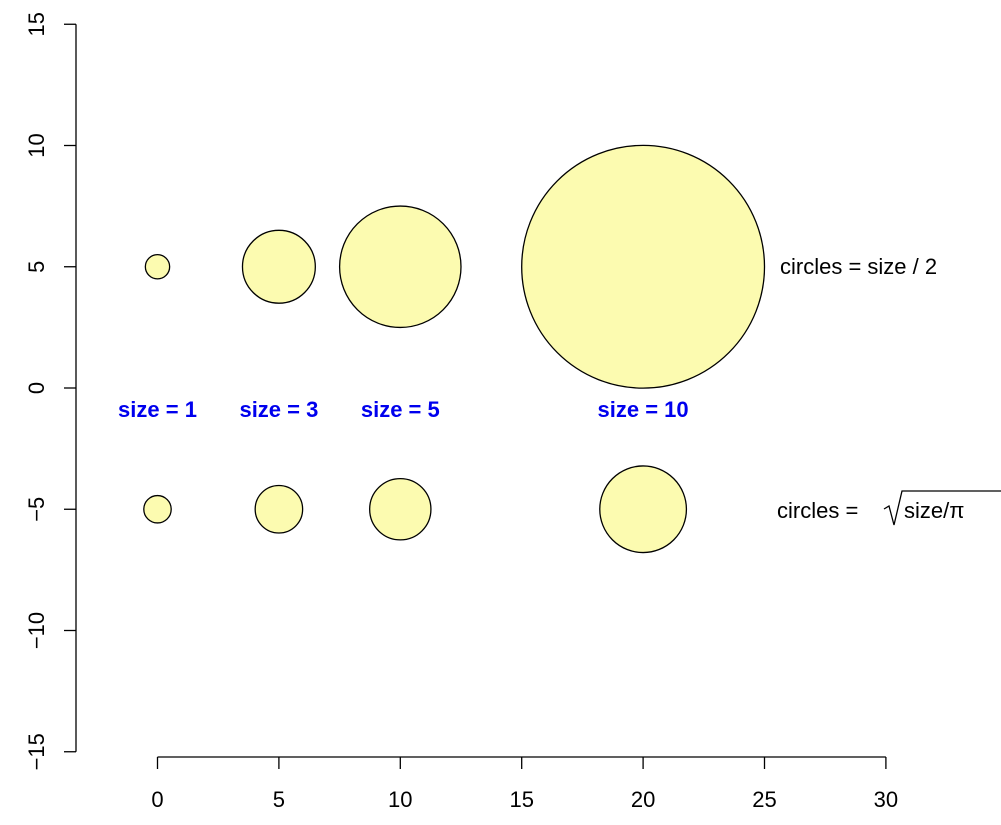  I want to click on size-label: size = 5, so click(400, 409).